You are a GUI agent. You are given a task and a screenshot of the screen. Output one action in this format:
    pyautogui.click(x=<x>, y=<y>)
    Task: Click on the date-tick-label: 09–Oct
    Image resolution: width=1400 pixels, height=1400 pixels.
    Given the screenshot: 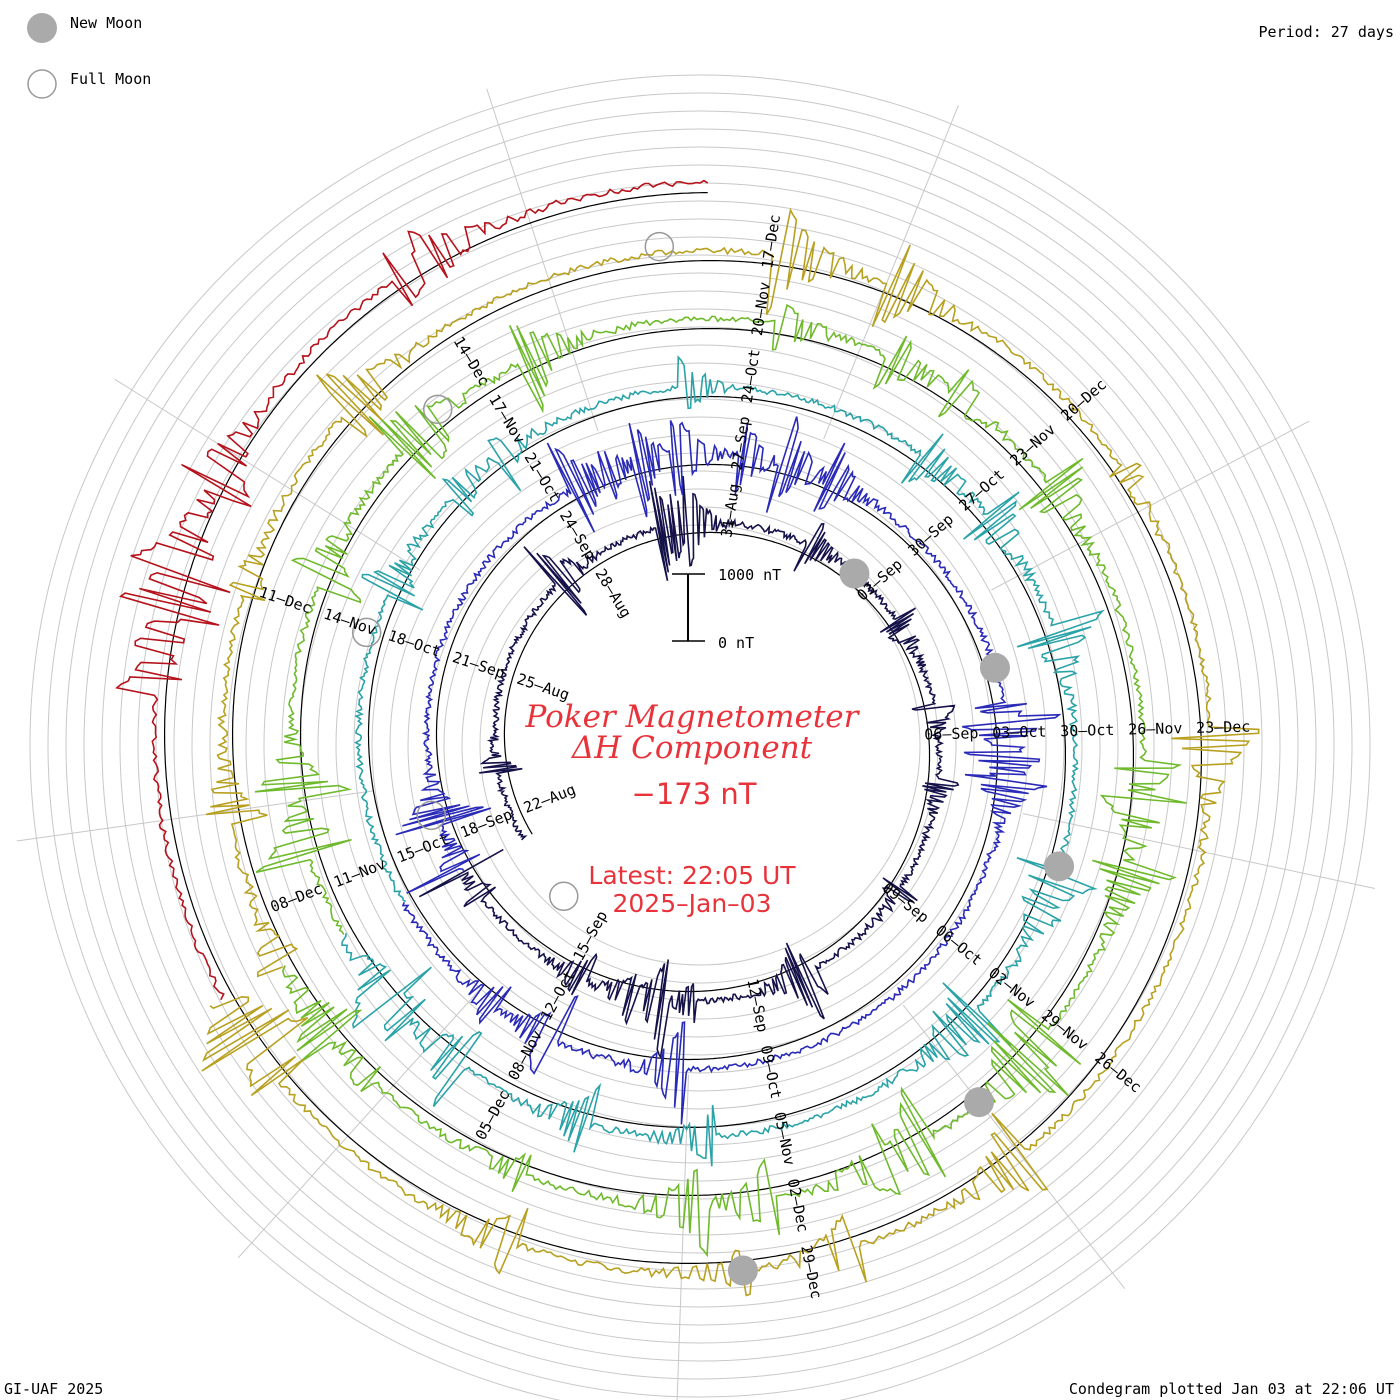 What is the action you would take?
    pyautogui.click(x=771, y=1072)
    